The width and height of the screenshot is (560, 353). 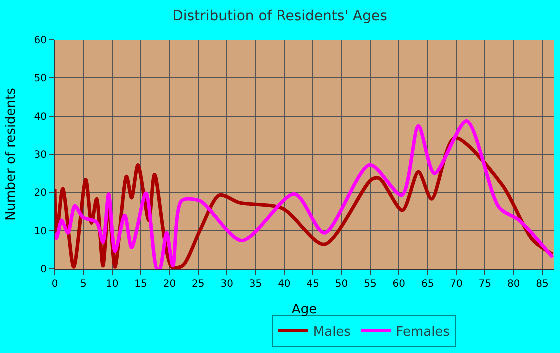 What do you see at coordinates (341, 284) in the screenshot?
I see `x-tick-label: 50` at bounding box center [341, 284].